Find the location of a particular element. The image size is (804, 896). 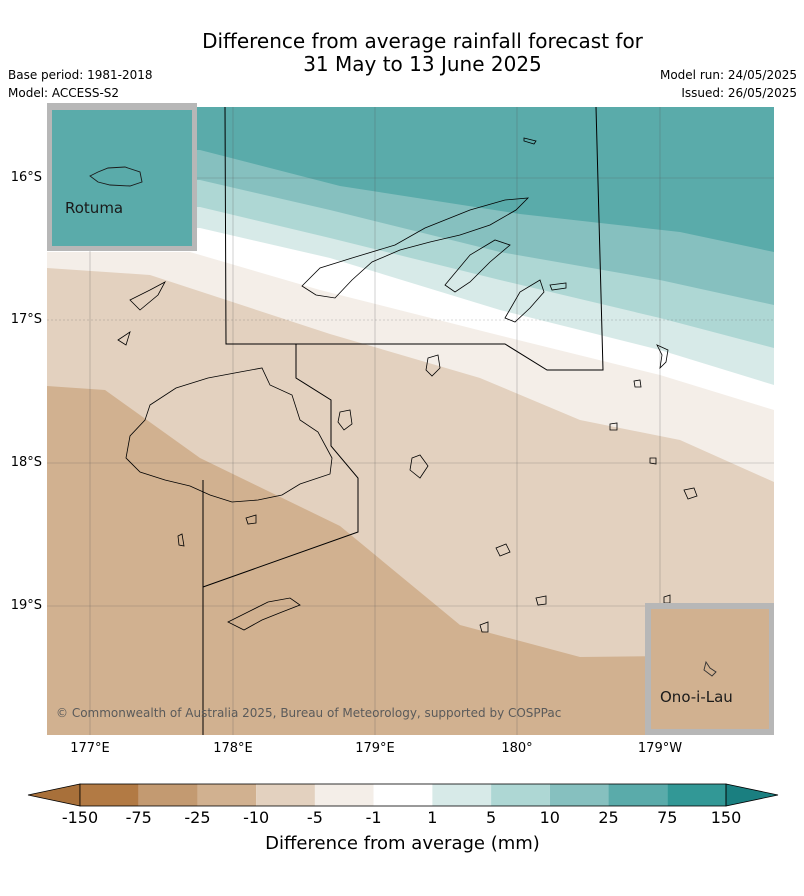

title-line-2: 31 May to 13 June 2025 is located at coordinates (422, 64).